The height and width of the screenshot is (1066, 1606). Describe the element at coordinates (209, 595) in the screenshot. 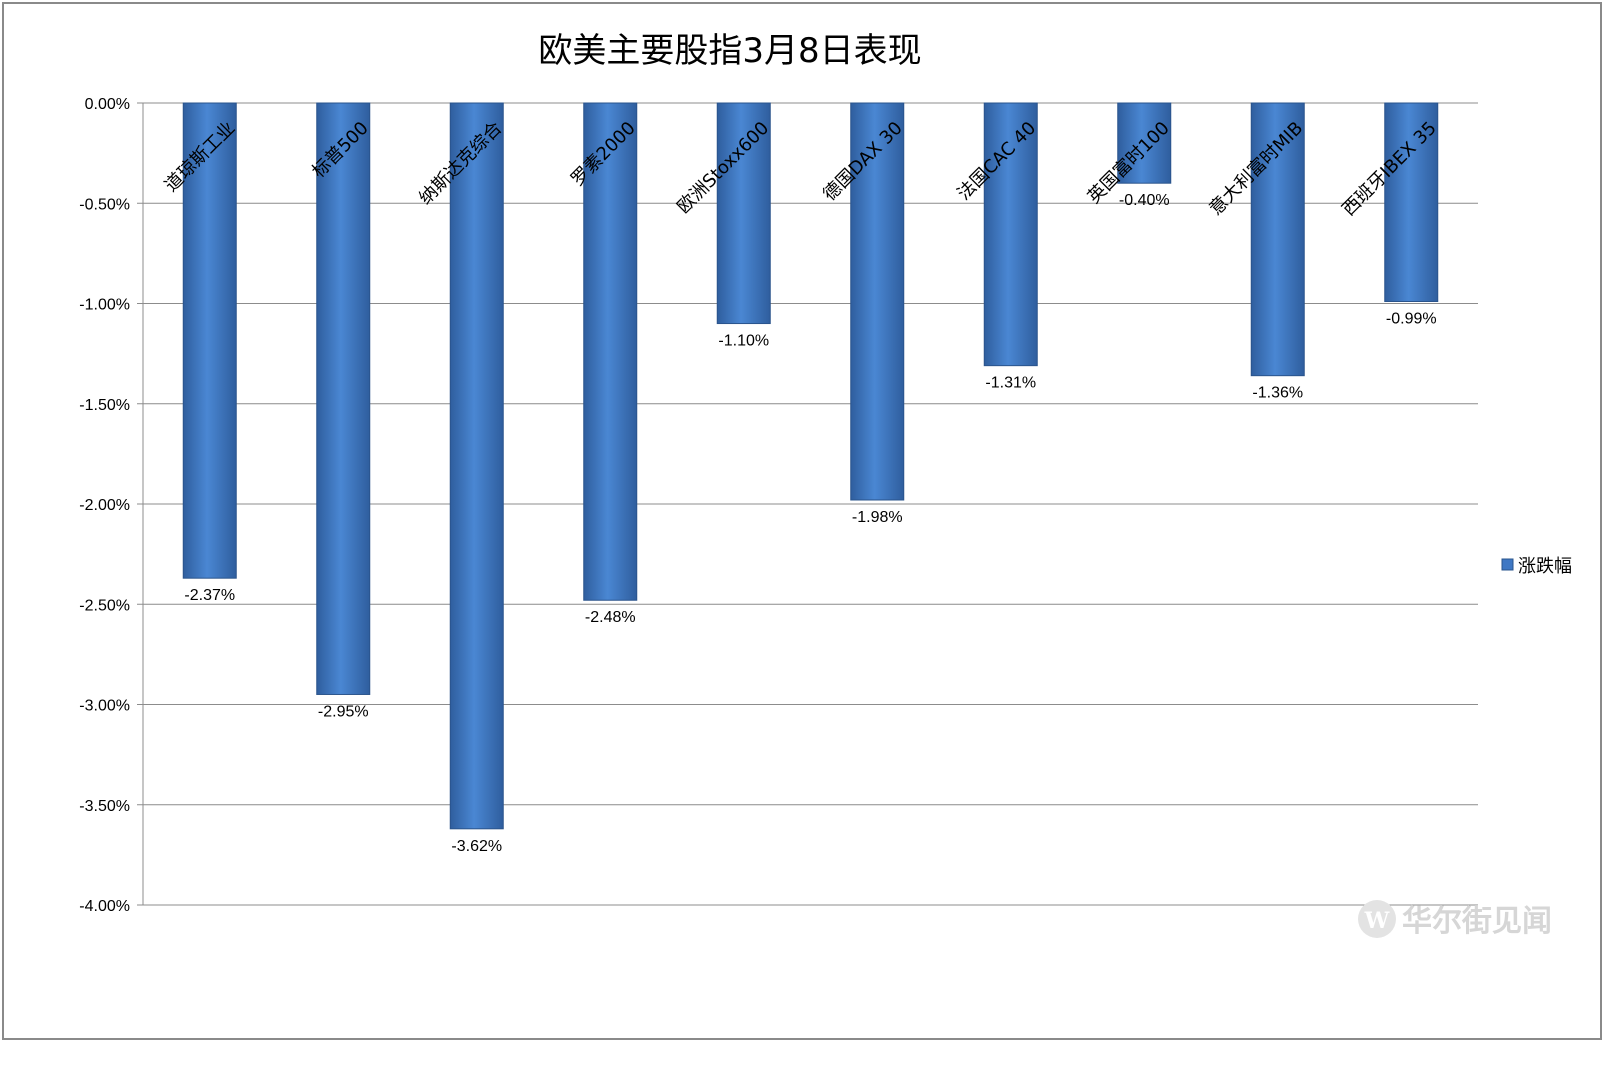

I see `data-label: -2.37%` at that location.